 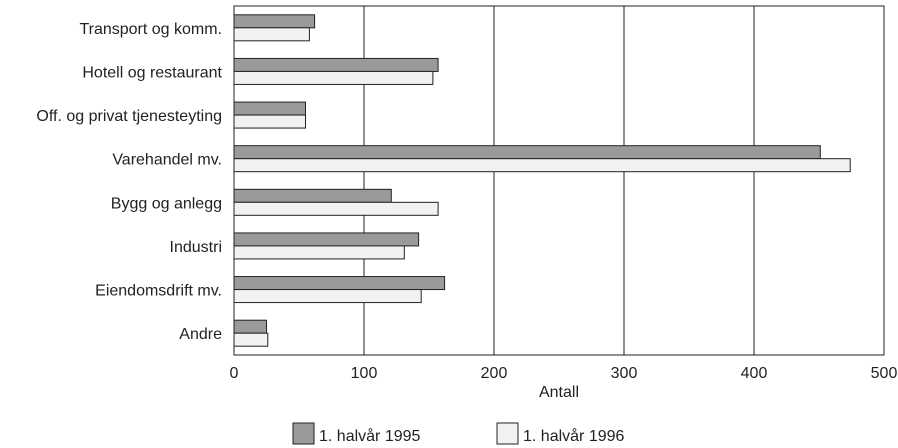 What do you see at coordinates (152, 72) in the screenshot?
I see `category-label: Hotell og restaurant` at bounding box center [152, 72].